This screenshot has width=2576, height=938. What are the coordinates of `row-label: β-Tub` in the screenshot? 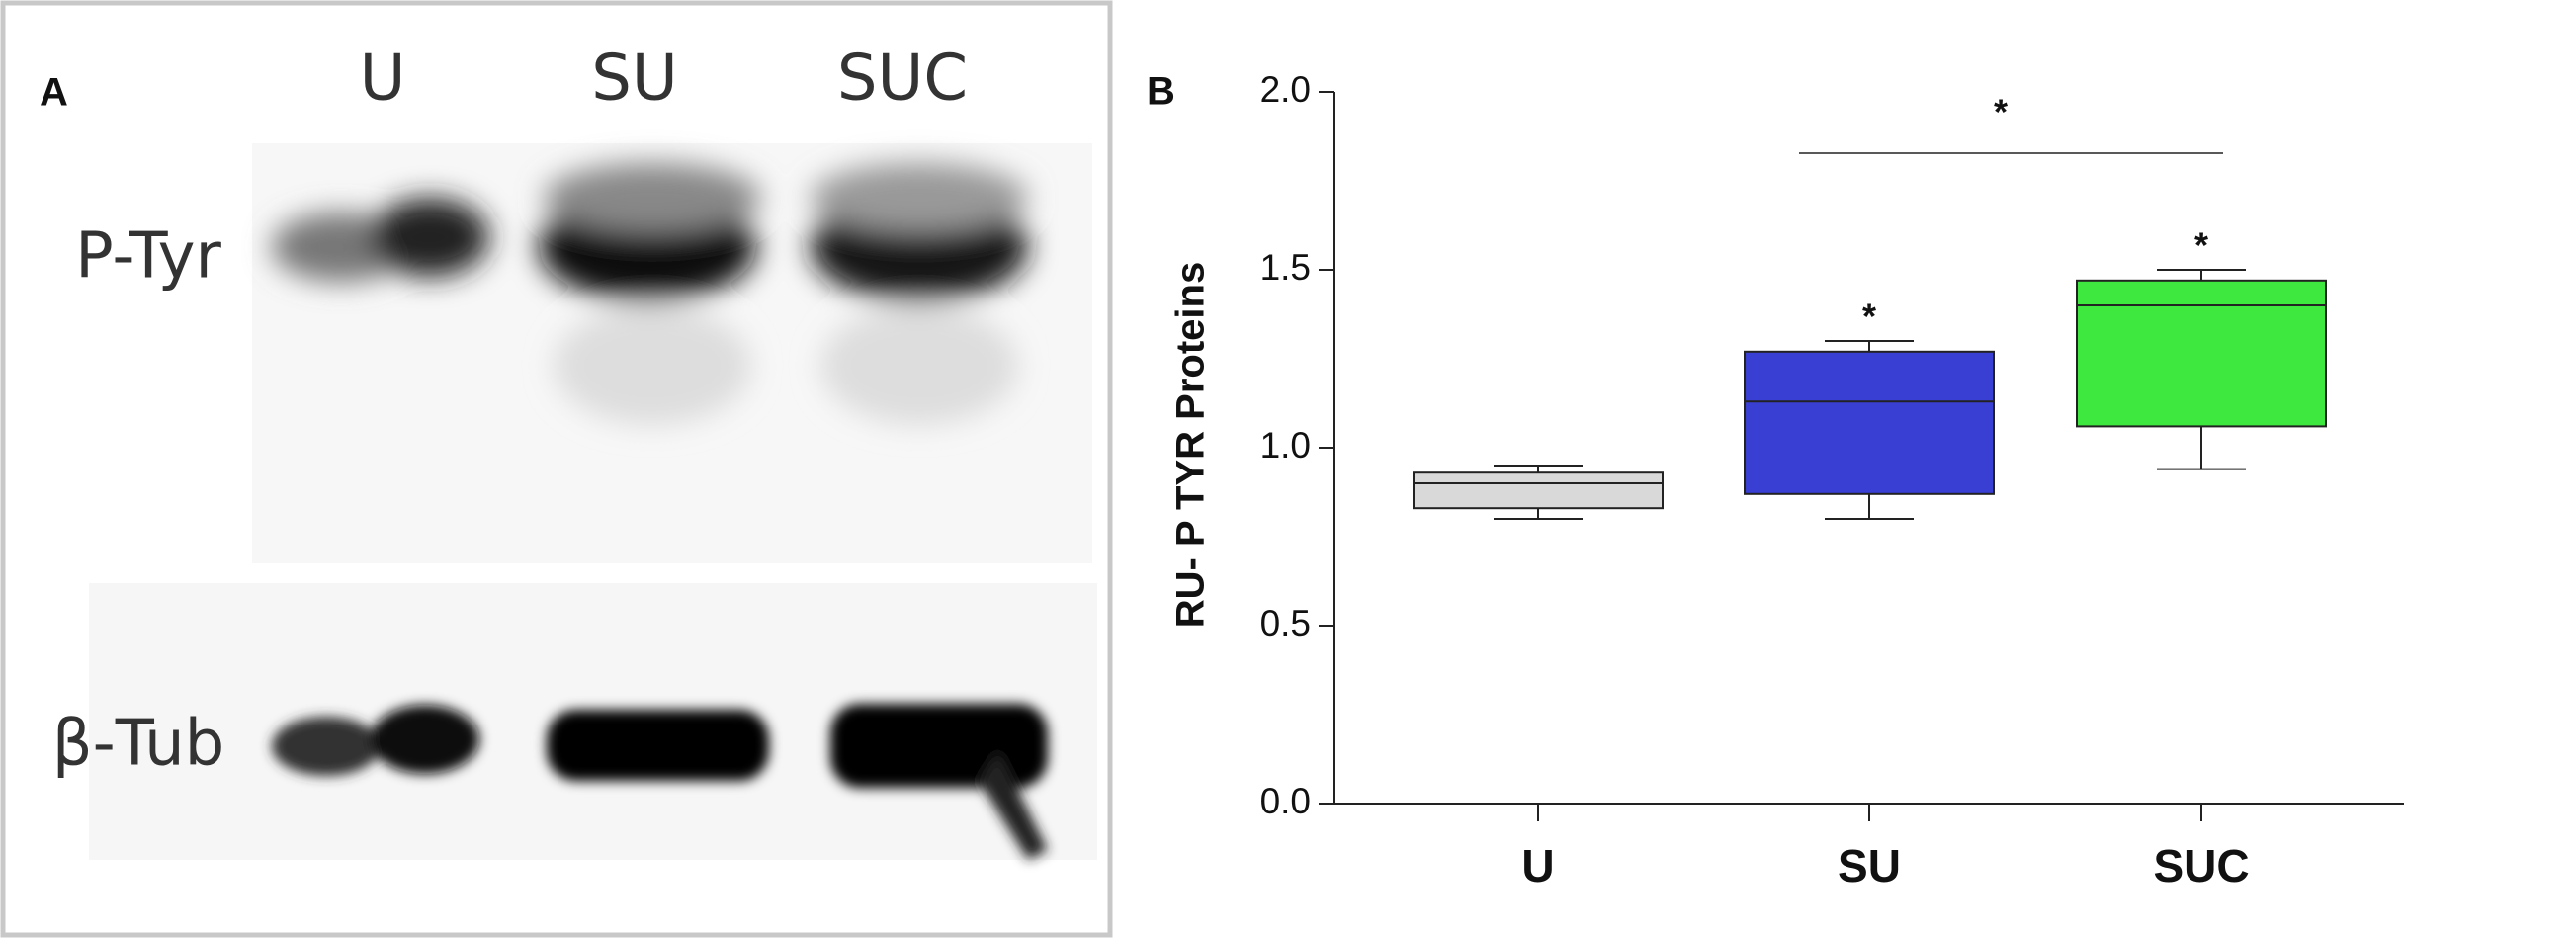 It's located at (138, 744).